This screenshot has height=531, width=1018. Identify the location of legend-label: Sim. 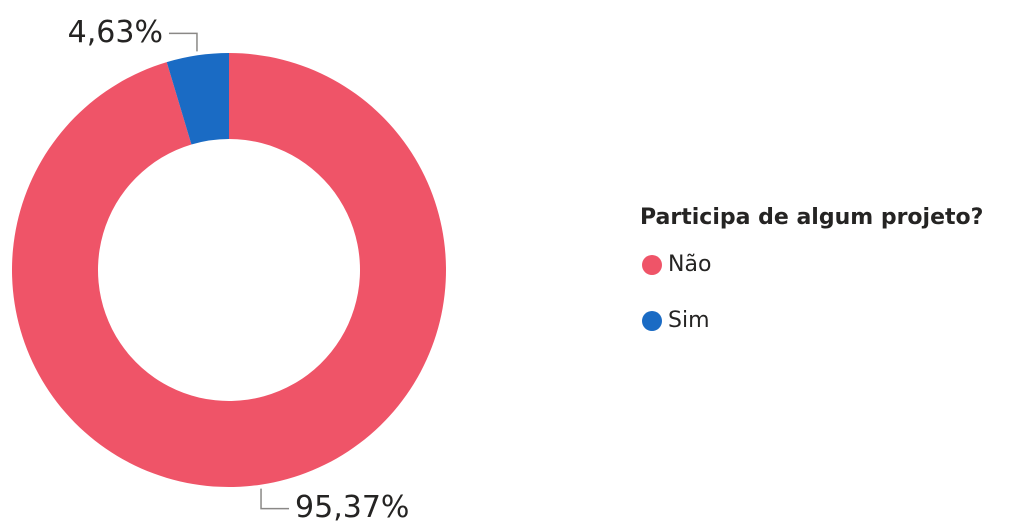
(689, 320).